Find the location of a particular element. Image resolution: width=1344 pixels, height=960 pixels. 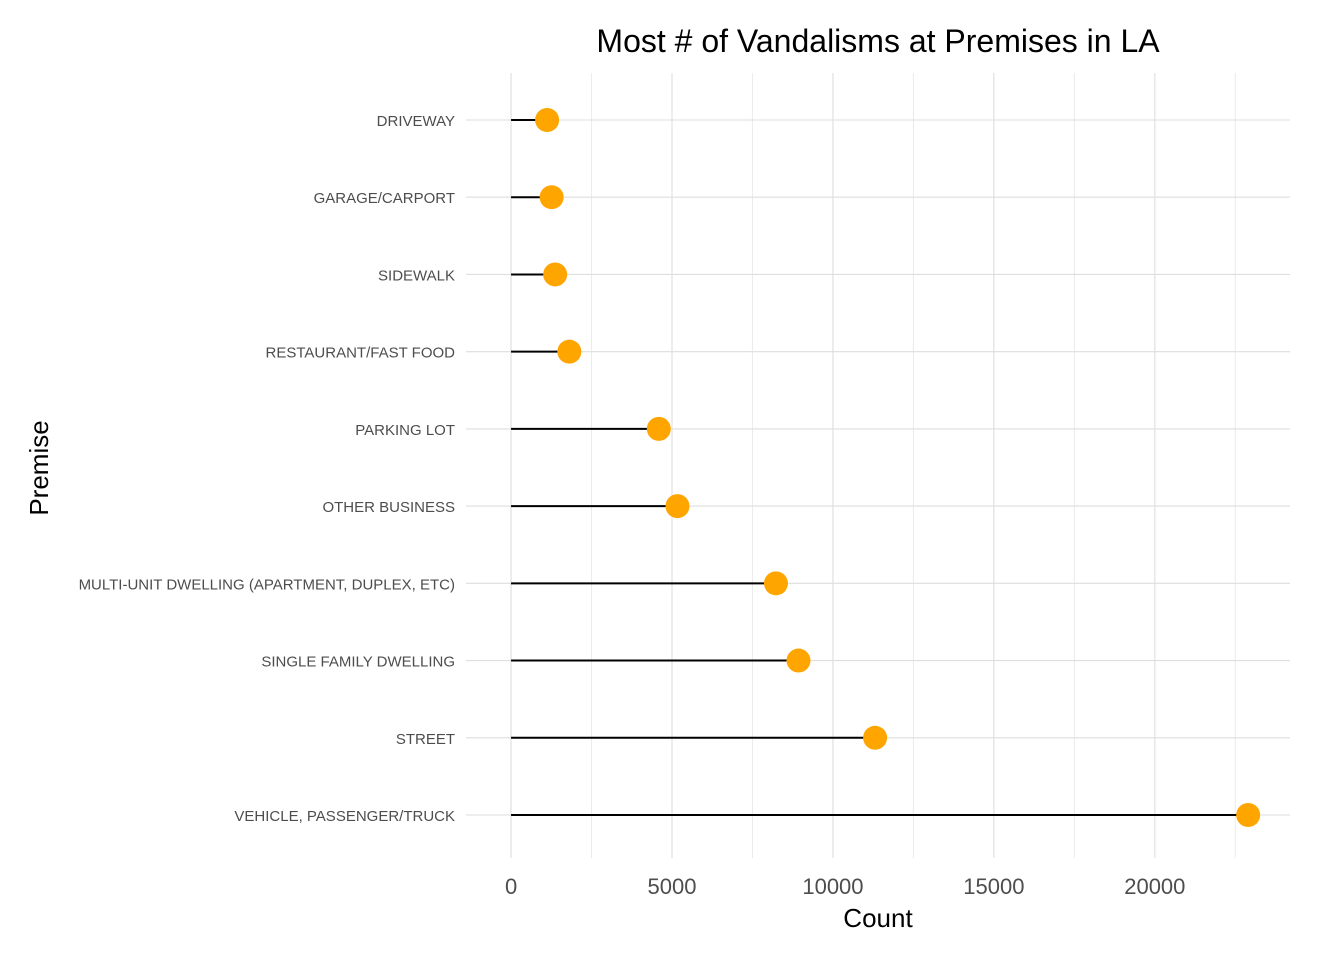

x-tick-label: 10000 is located at coordinates (832, 886).